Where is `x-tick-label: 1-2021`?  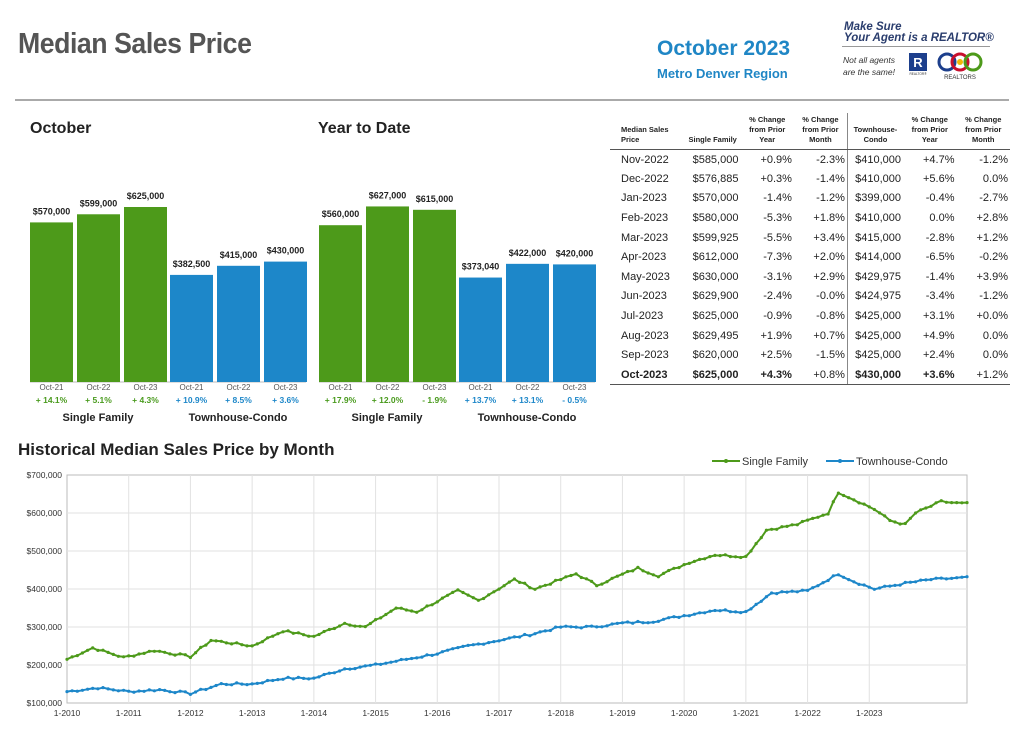 x-tick-label: 1-2021 is located at coordinates (746, 713).